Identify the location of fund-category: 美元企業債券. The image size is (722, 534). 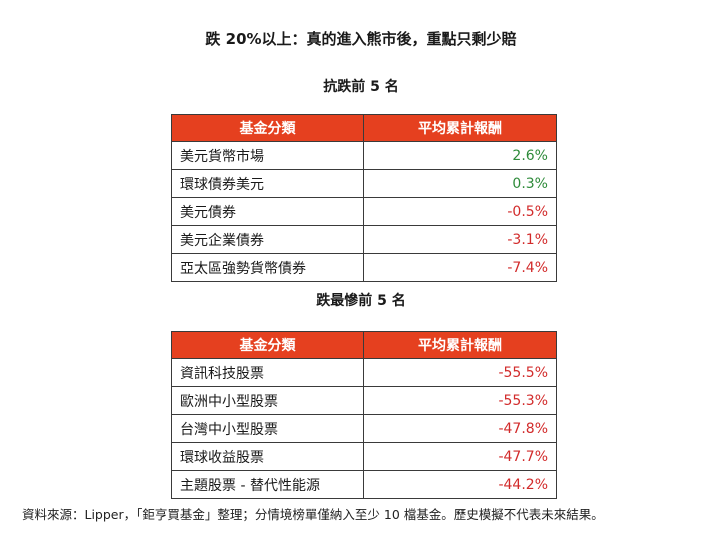
(267, 239).